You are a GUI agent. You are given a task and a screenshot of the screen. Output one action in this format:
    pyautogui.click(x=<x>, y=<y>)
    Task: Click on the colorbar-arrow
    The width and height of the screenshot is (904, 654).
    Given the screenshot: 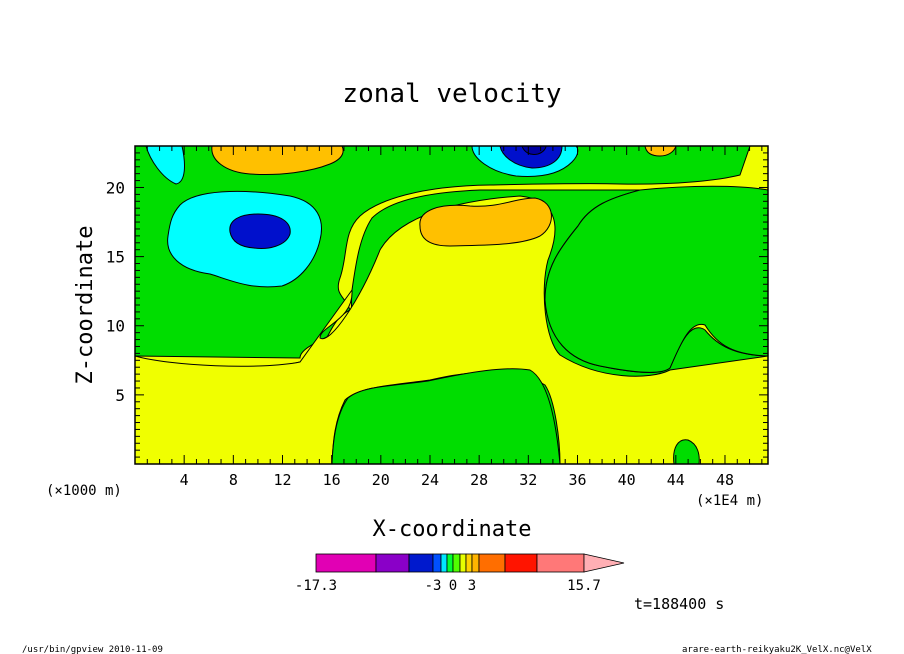 What is the action you would take?
    pyautogui.click(x=604, y=563)
    